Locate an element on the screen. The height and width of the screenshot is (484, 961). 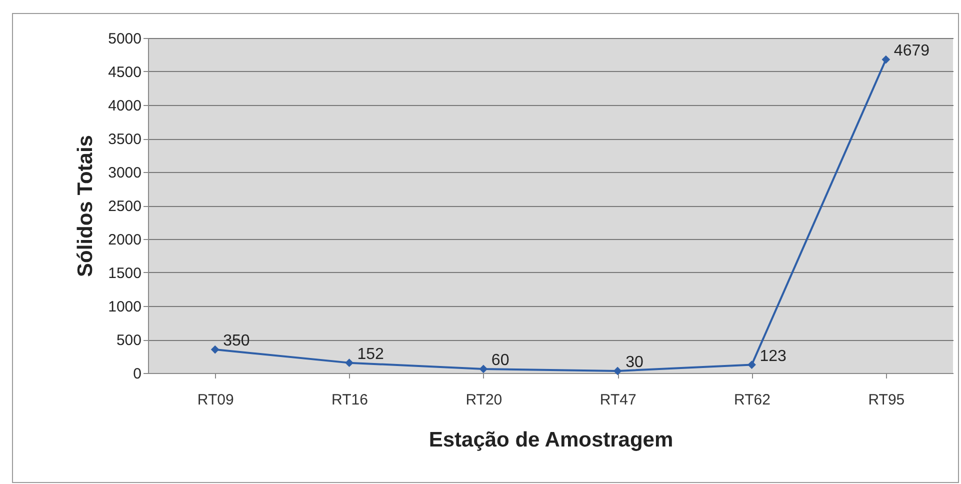
y-axis-title: Sólidos Totais is located at coordinates (86, 206).